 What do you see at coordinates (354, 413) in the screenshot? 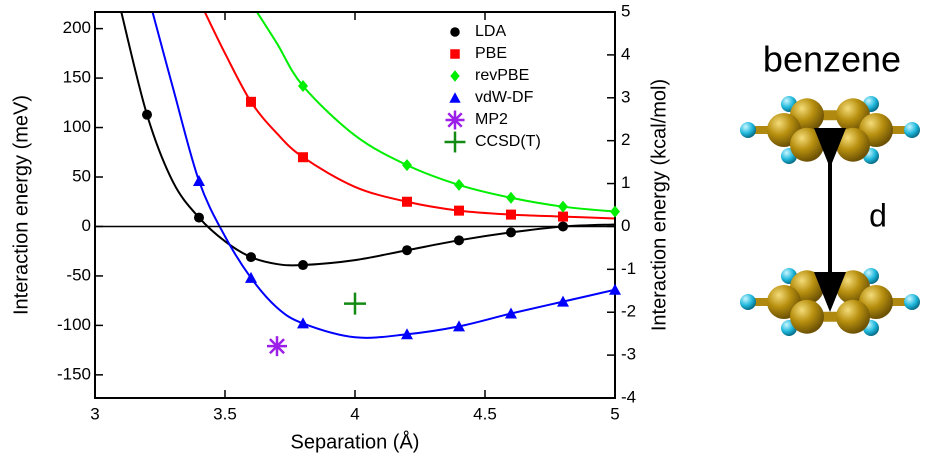
I see `x-tick-label: 4` at bounding box center [354, 413].